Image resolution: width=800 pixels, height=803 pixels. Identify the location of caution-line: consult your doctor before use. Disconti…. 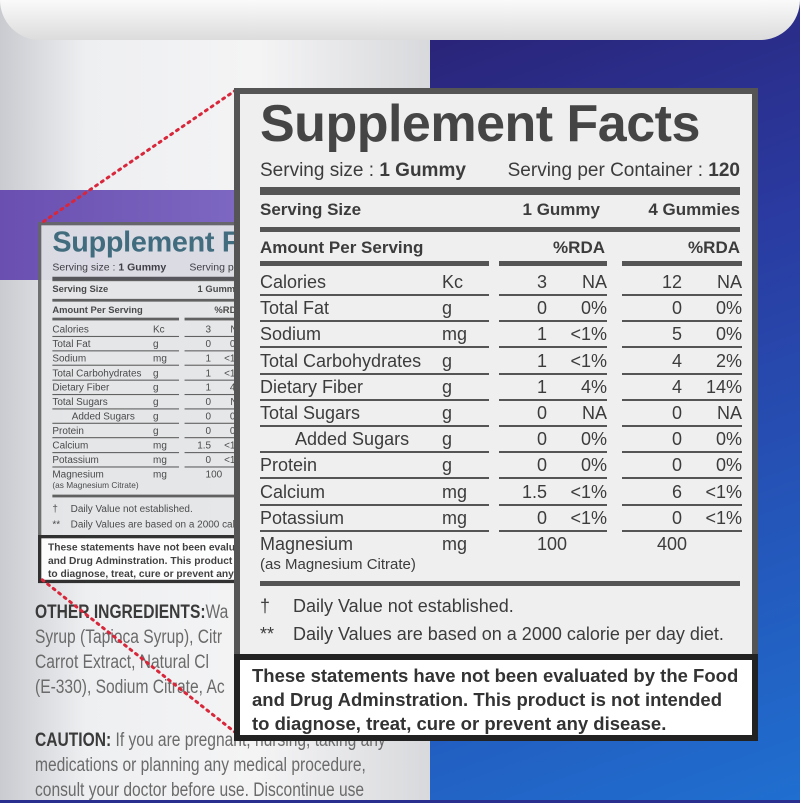
(200, 790).